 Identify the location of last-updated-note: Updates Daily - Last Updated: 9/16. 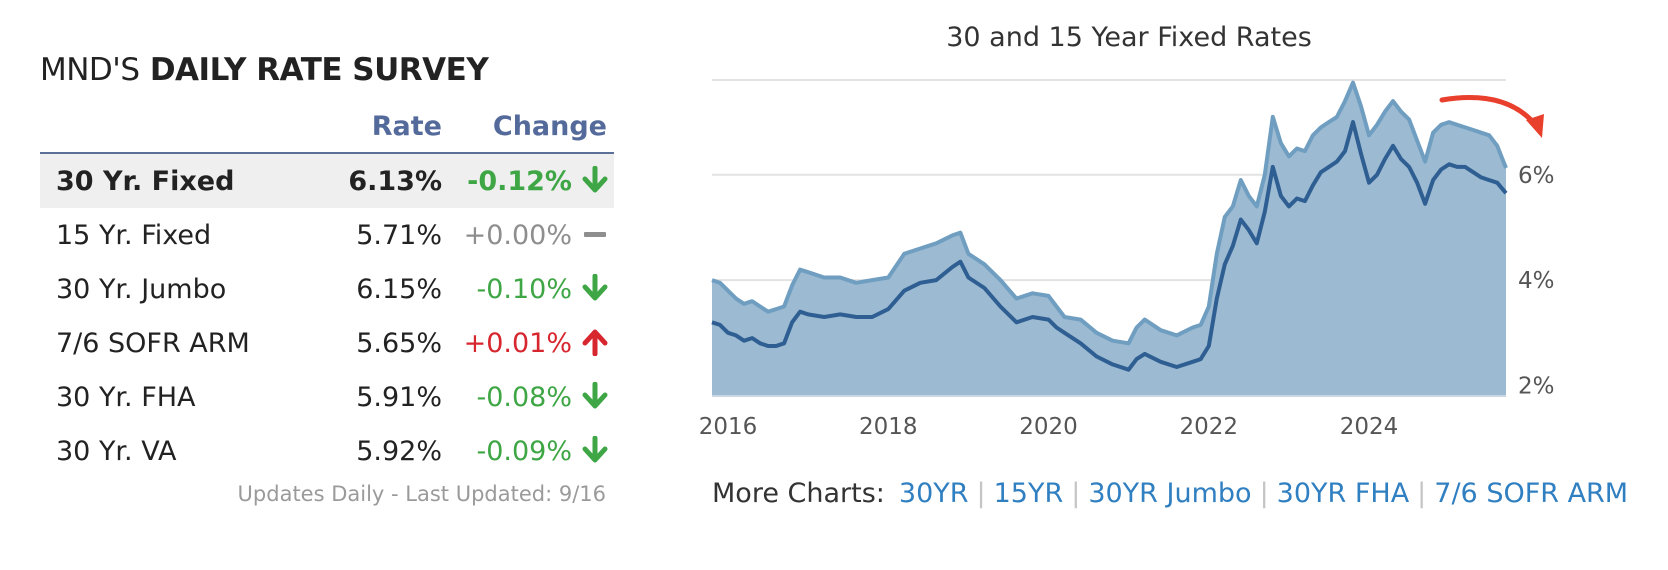
(421, 494).